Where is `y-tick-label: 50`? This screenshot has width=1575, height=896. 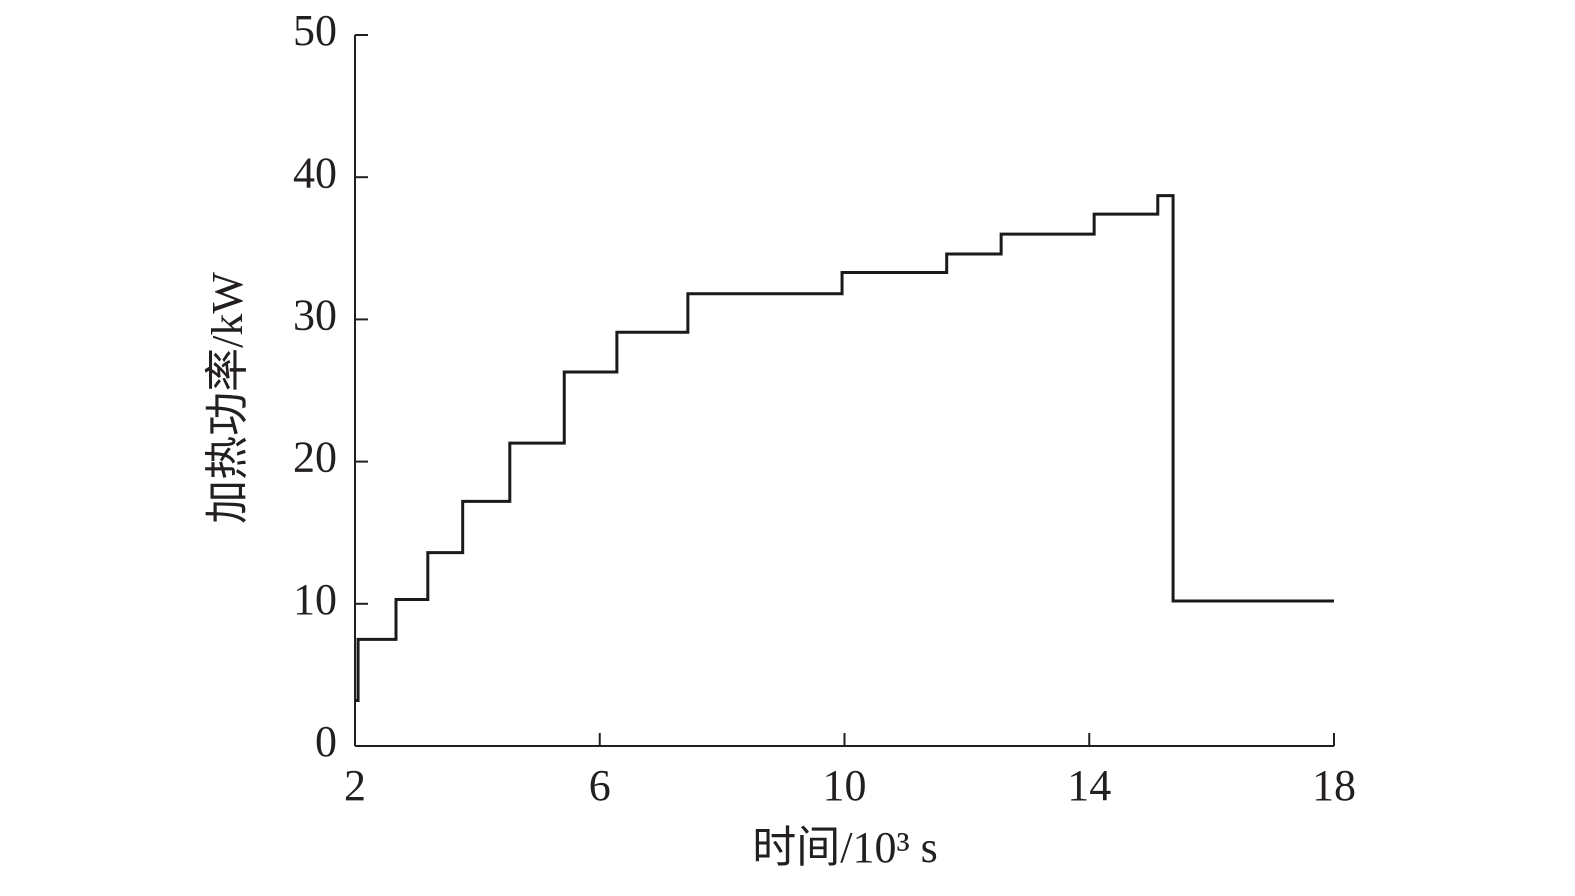
y-tick-label: 50 is located at coordinates (315, 30).